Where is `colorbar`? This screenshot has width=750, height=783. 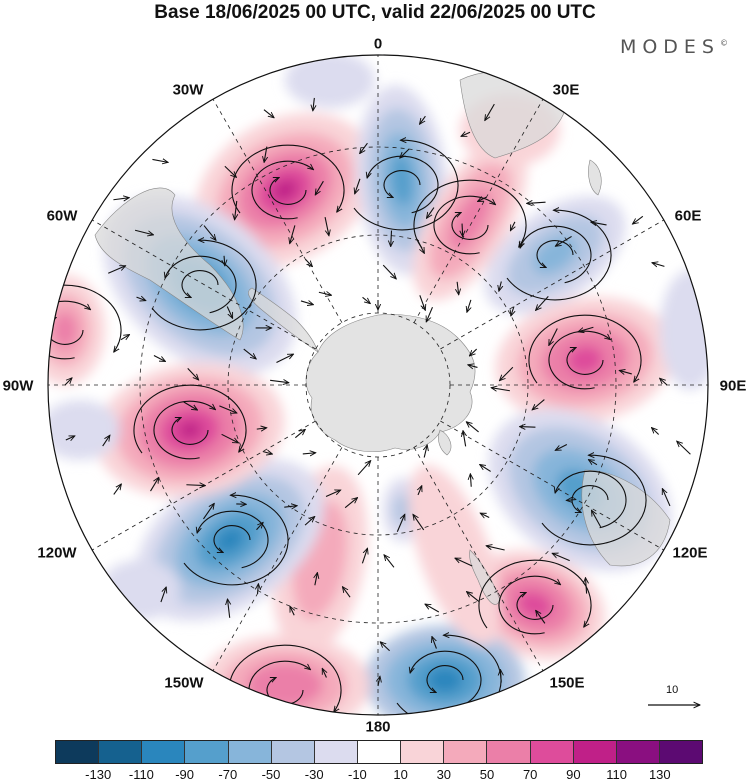
colorbar is located at coordinates (379, 752).